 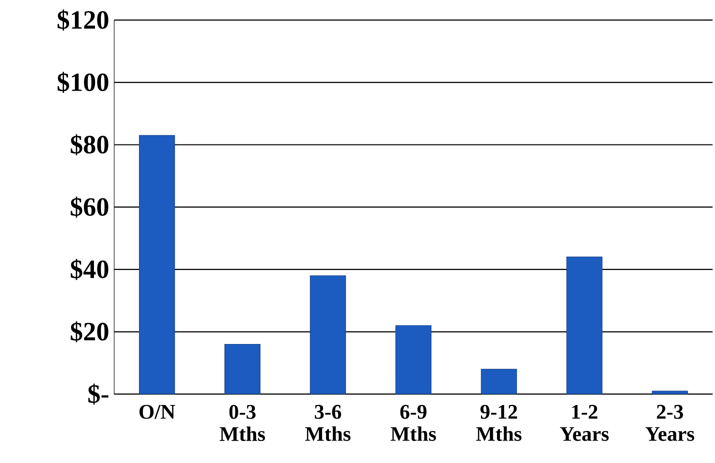 I want to click on x-tick-label: O/N, so click(x=158, y=411).